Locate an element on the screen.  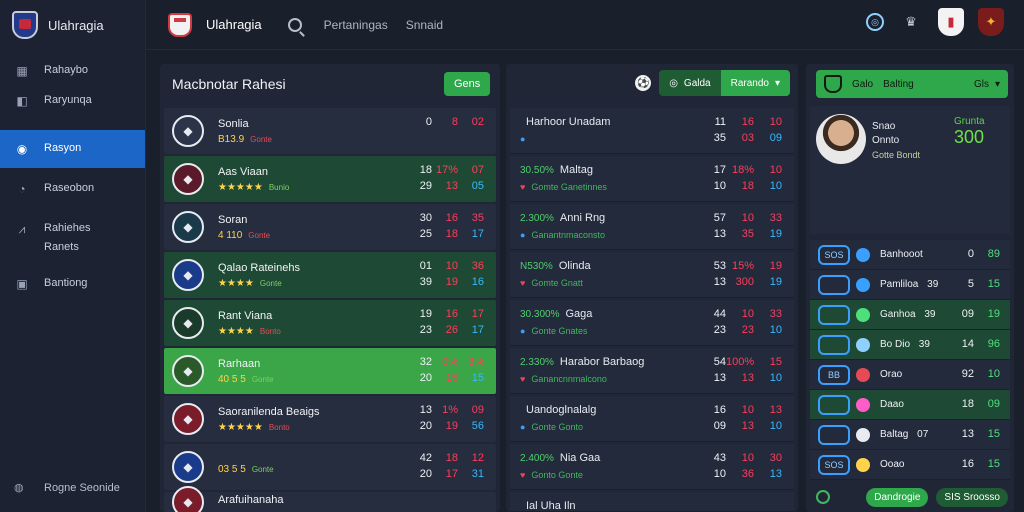
match-row: Ial Uha Iln● is located at coordinates (652, 502).